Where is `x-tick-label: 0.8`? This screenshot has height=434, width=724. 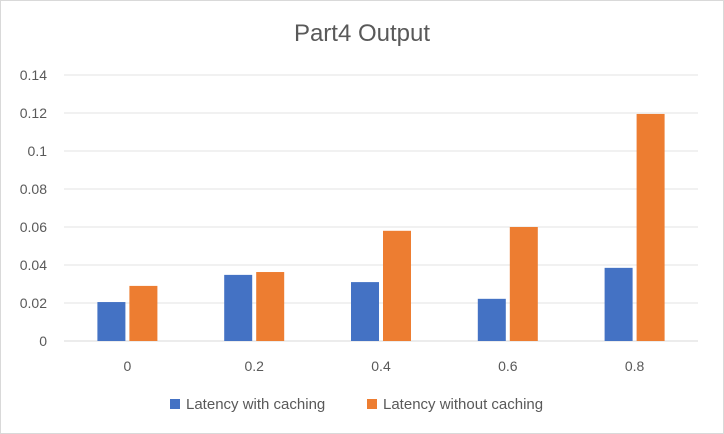
x-tick-label: 0.8 is located at coordinates (635, 366).